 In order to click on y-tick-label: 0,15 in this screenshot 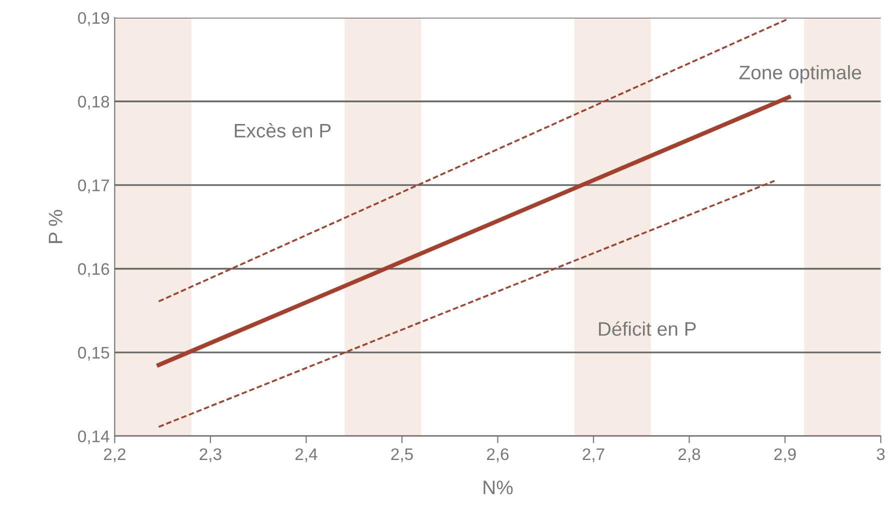, I will do `click(94, 353)`.